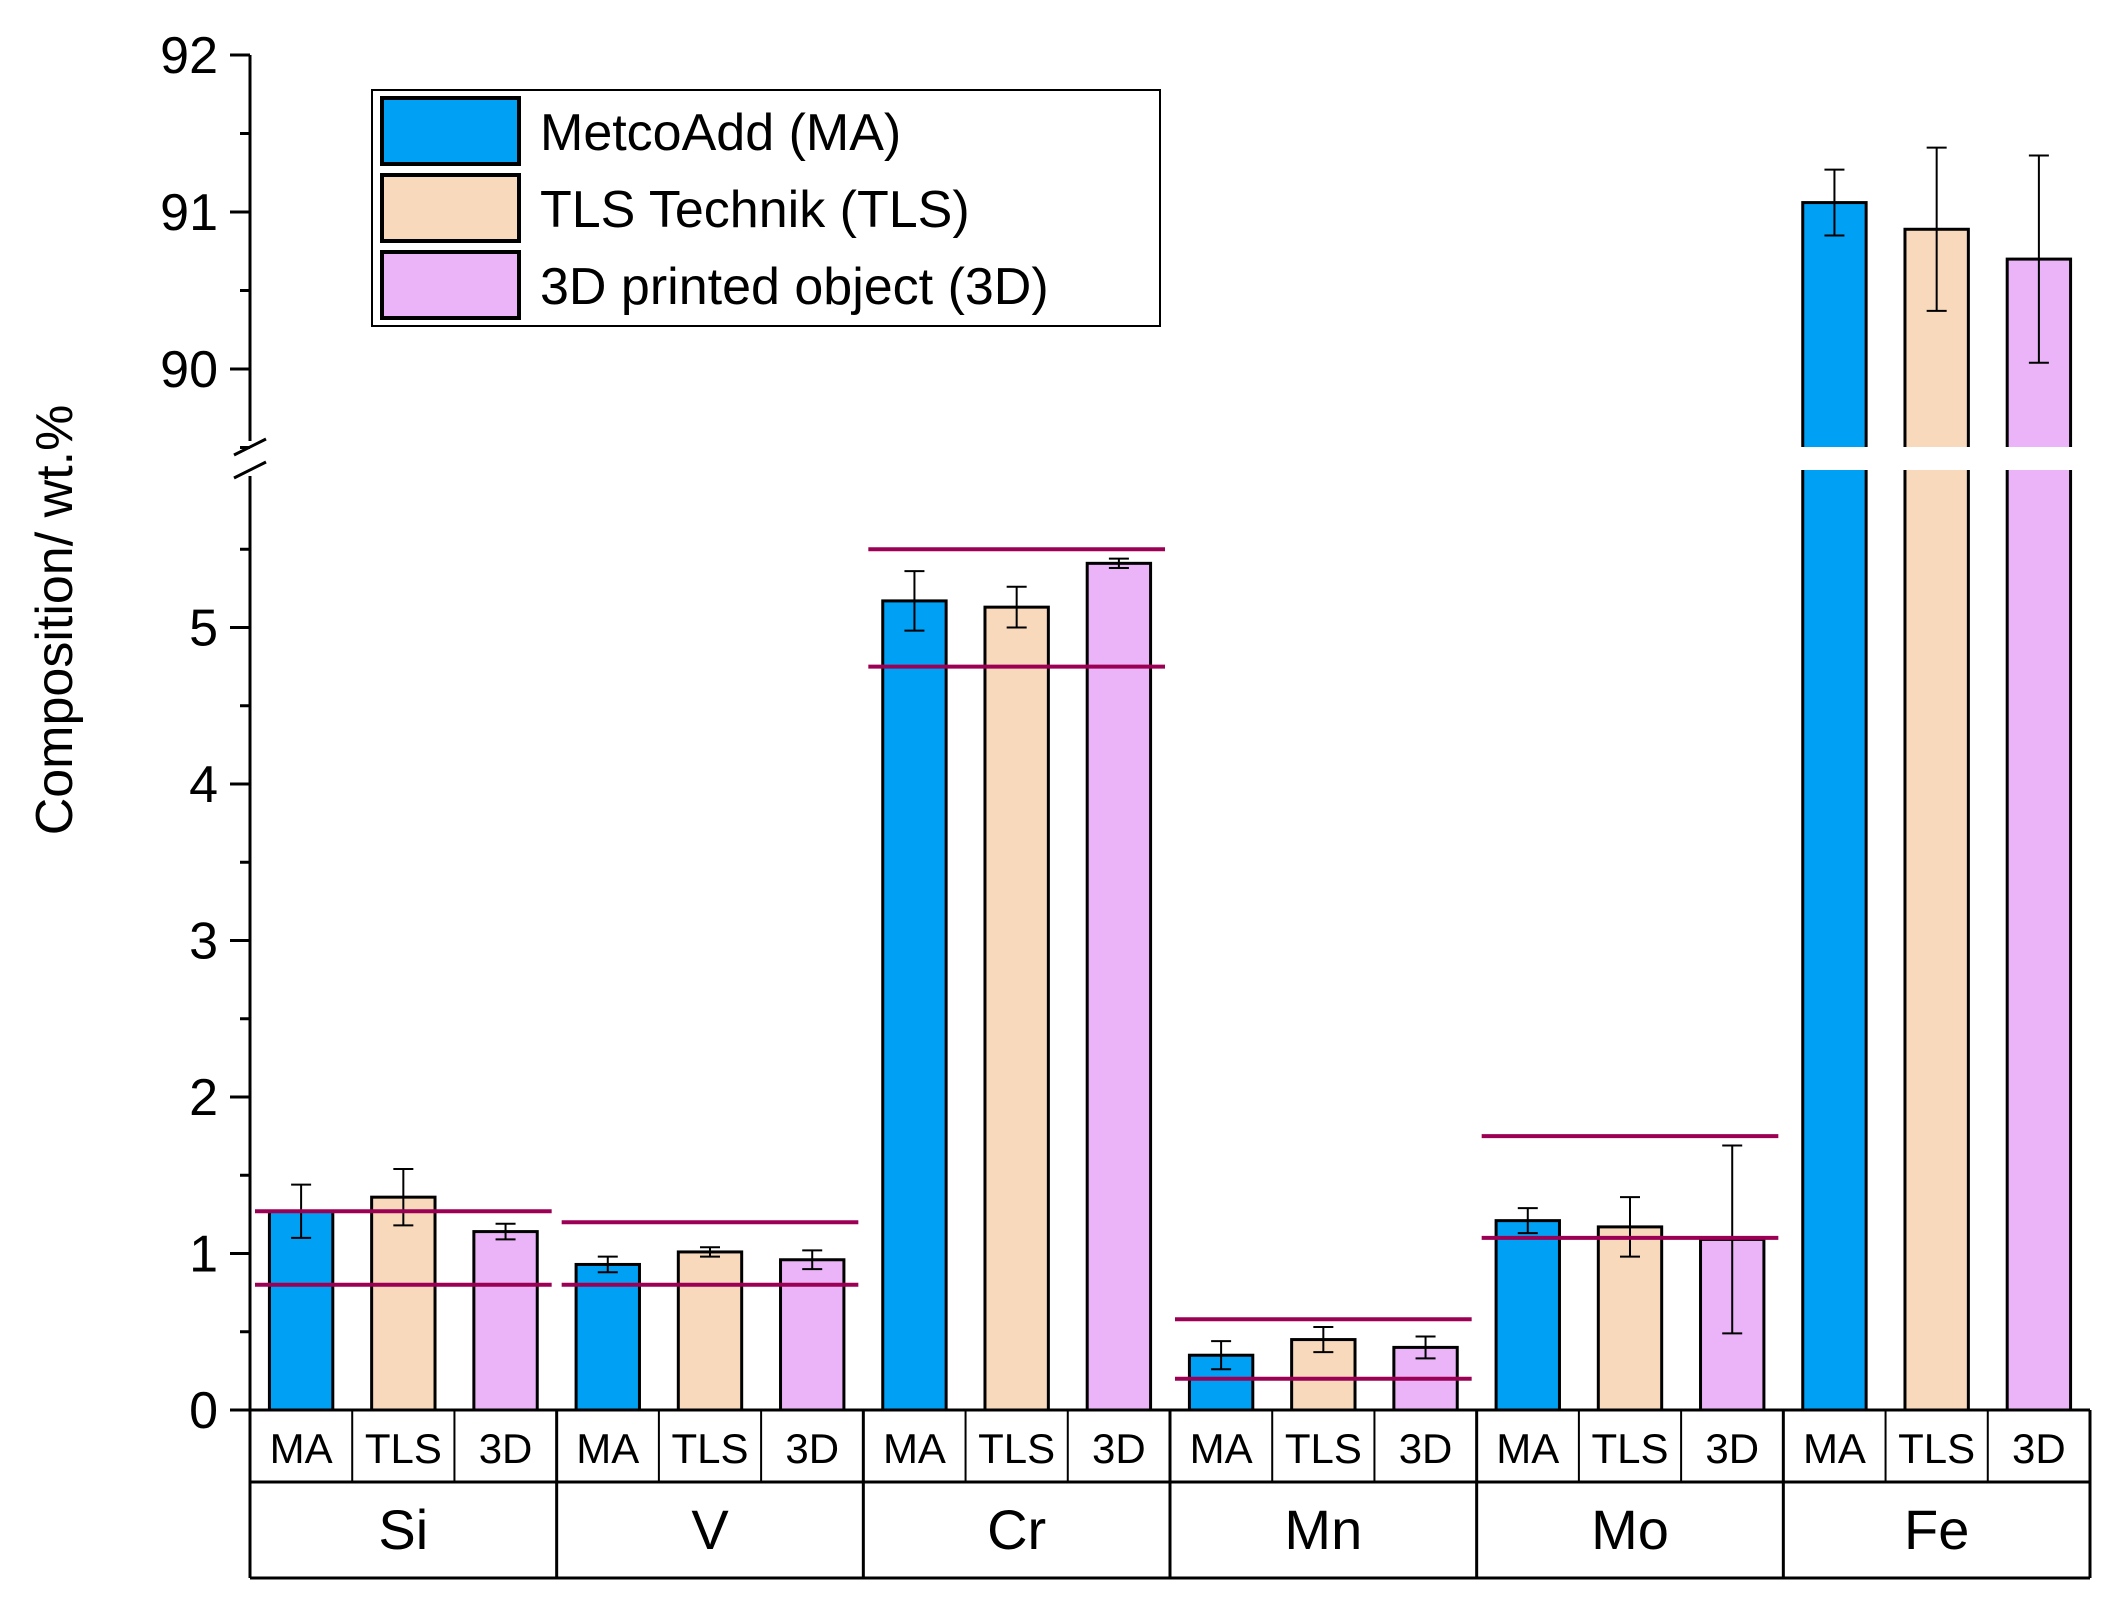 This screenshot has width=2102, height=1608. What do you see at coordinates (203, 1098) in the screenshot?
I see `y-tick-label-2: 2` at bounding box center [203, 1098].